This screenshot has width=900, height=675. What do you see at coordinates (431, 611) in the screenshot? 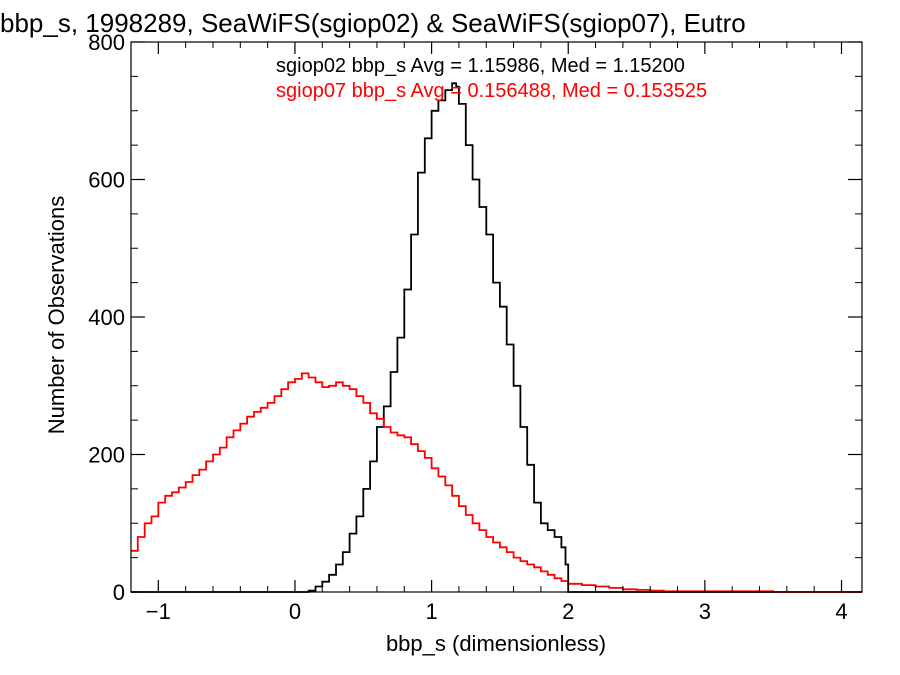
I see `x-tick-label: 1` at bounding box center [431, 611].